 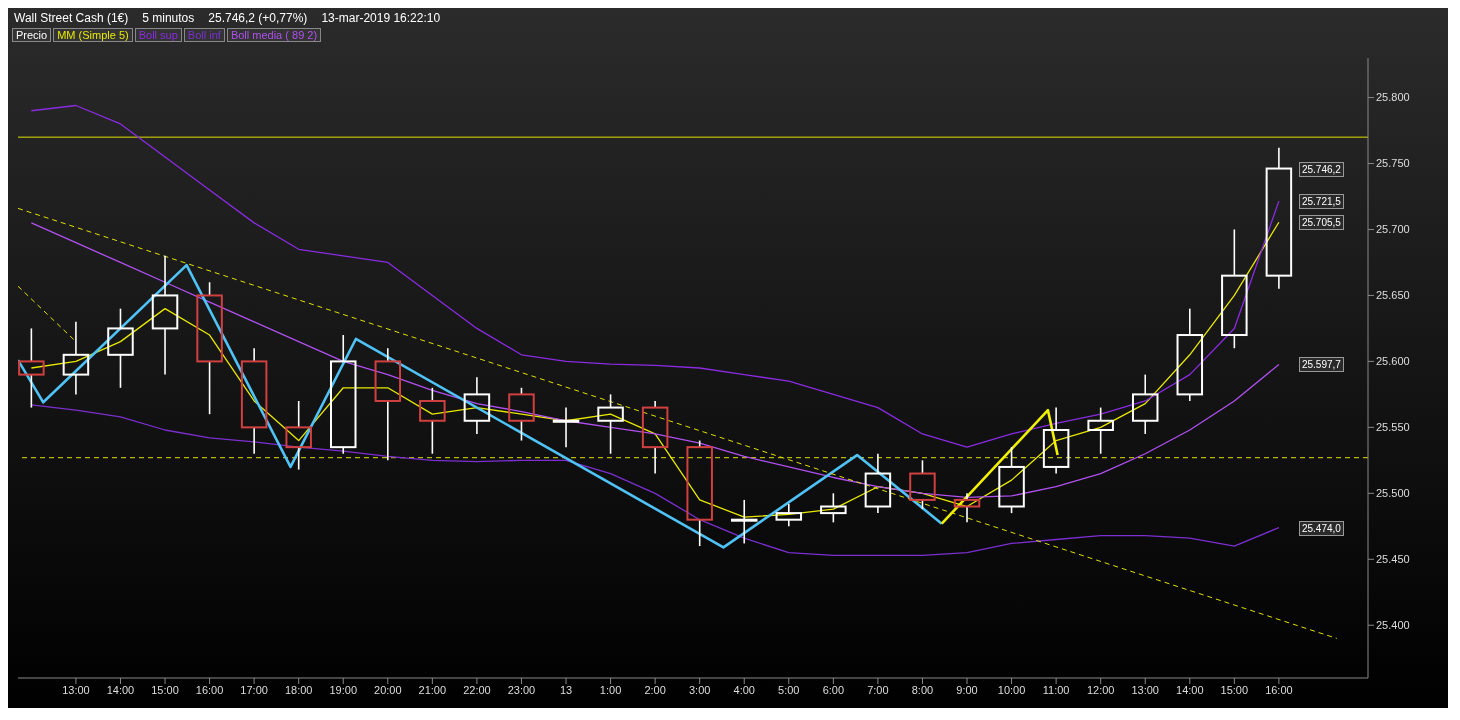 What do you see at coordinates (274, 35) in the screenshot?
I see `text: Boll media ( 89 2)` at bounding box center [274, 35].